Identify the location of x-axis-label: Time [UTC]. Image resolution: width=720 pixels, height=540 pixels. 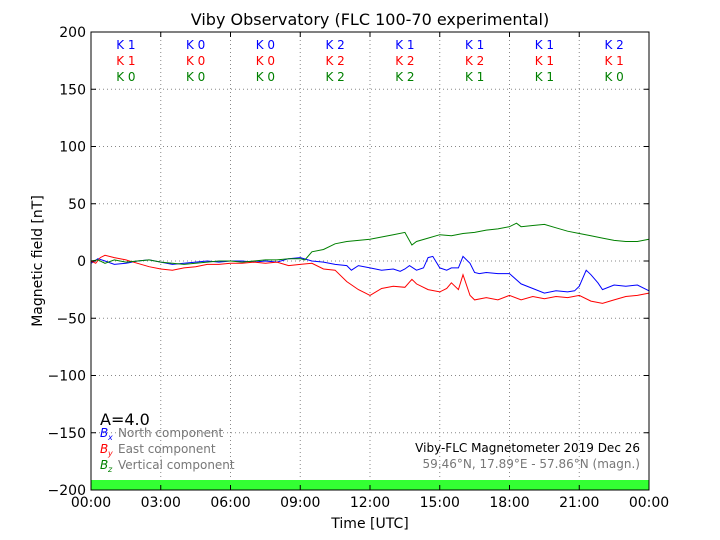
(369, 524).